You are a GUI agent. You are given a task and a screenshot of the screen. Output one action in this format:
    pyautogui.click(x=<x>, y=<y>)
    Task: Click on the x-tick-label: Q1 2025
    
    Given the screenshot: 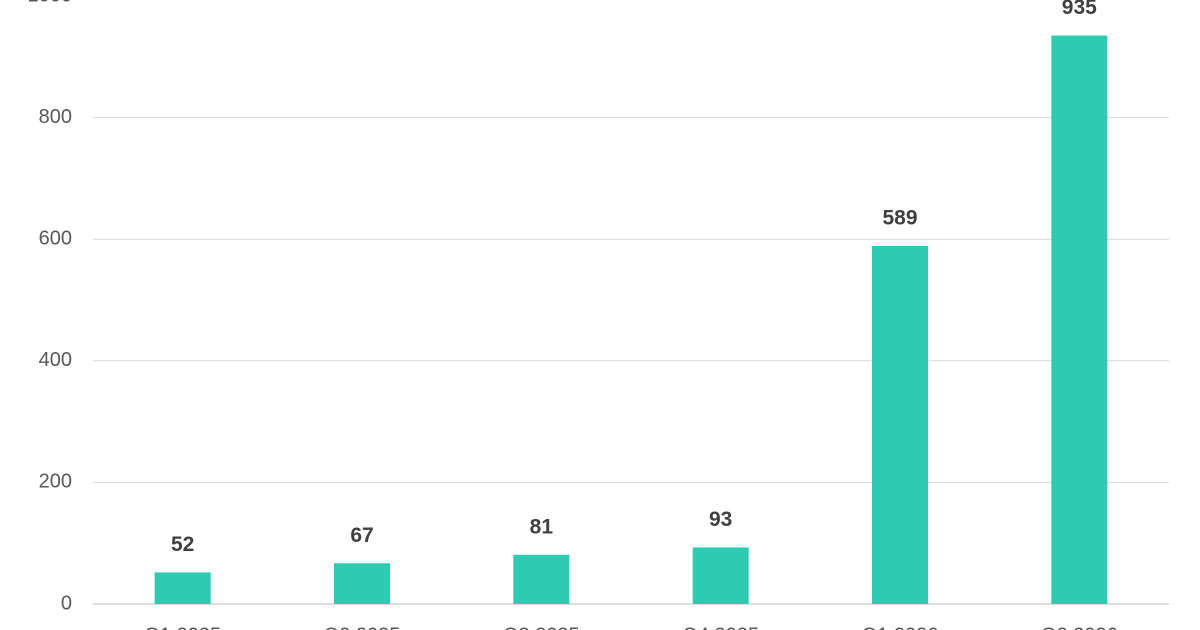 What is the action you would take?
    pyautogui.click(x=182, y=627)
    